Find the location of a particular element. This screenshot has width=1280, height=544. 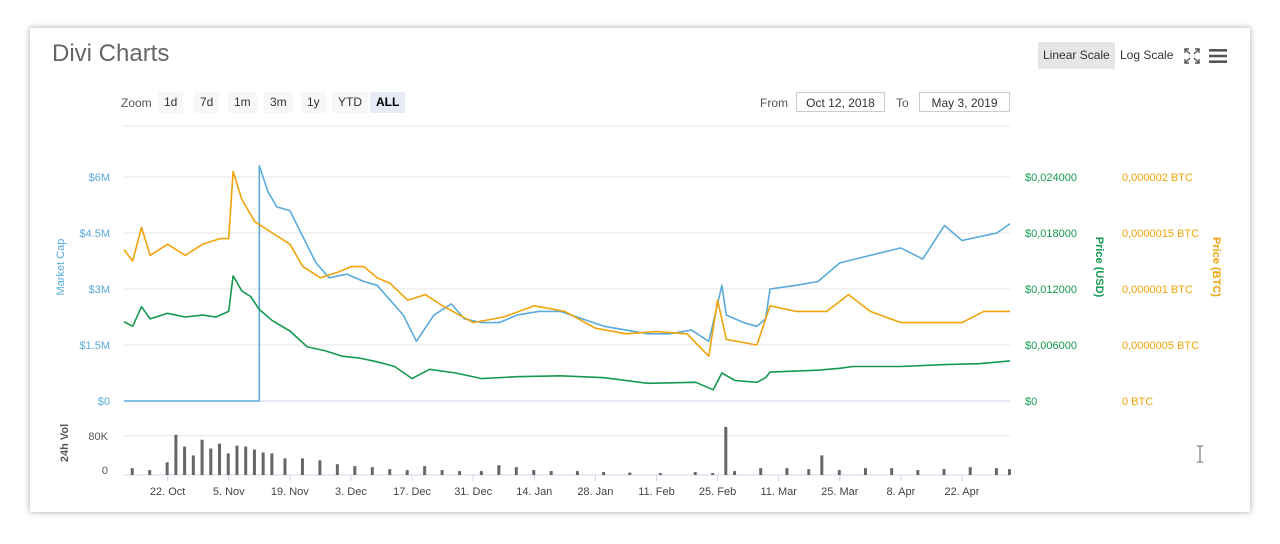

fullscreen-icon is located at coordinates (1192, 56).